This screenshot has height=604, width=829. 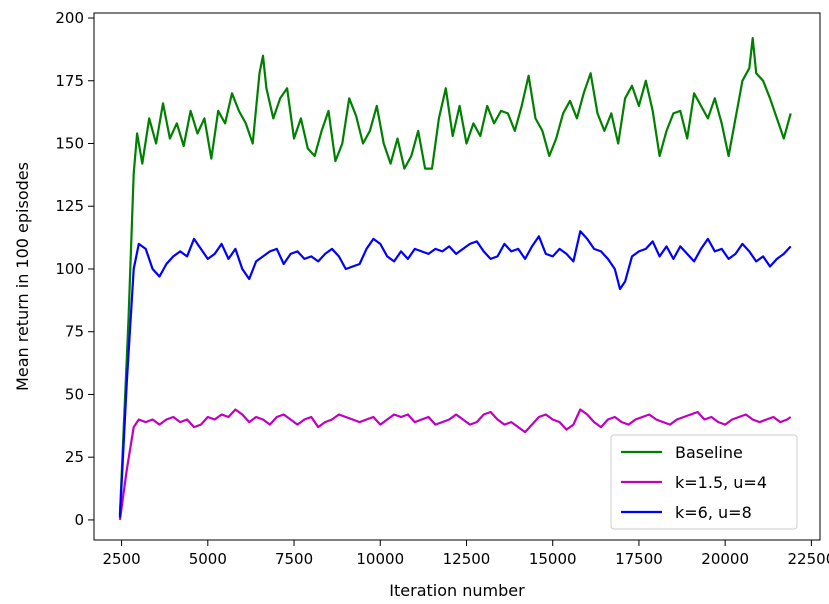 I want to click on x-tick-label: 5000, so click(x=208, y=559).